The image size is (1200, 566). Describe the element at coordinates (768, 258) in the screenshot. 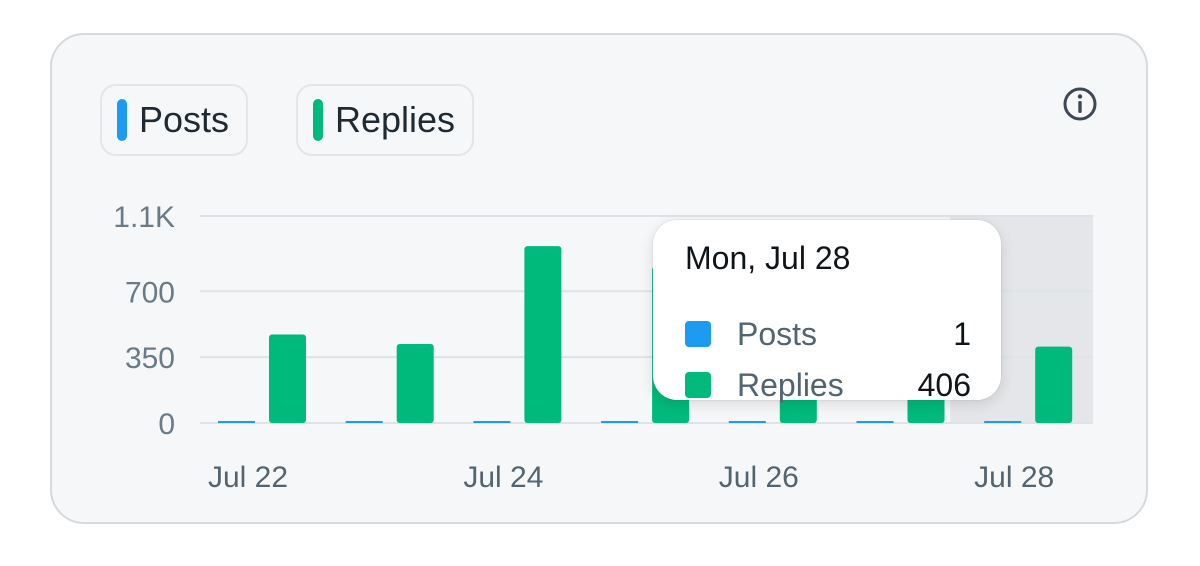

I see `tooltip-date: Mon, Jul 28` at that location.